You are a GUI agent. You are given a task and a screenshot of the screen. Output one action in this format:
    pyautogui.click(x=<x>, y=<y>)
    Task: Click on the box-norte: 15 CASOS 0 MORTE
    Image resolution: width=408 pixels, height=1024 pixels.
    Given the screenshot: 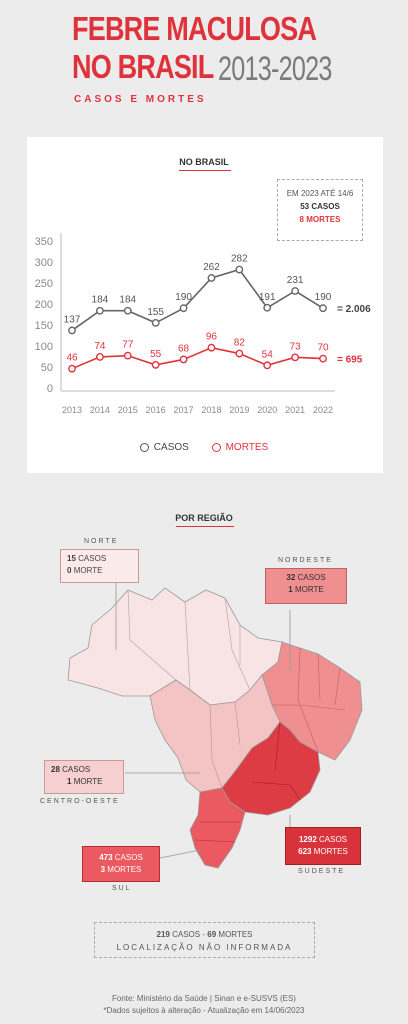 What is the action you would take?
    pyautogui.click(x=99, y=566)
    